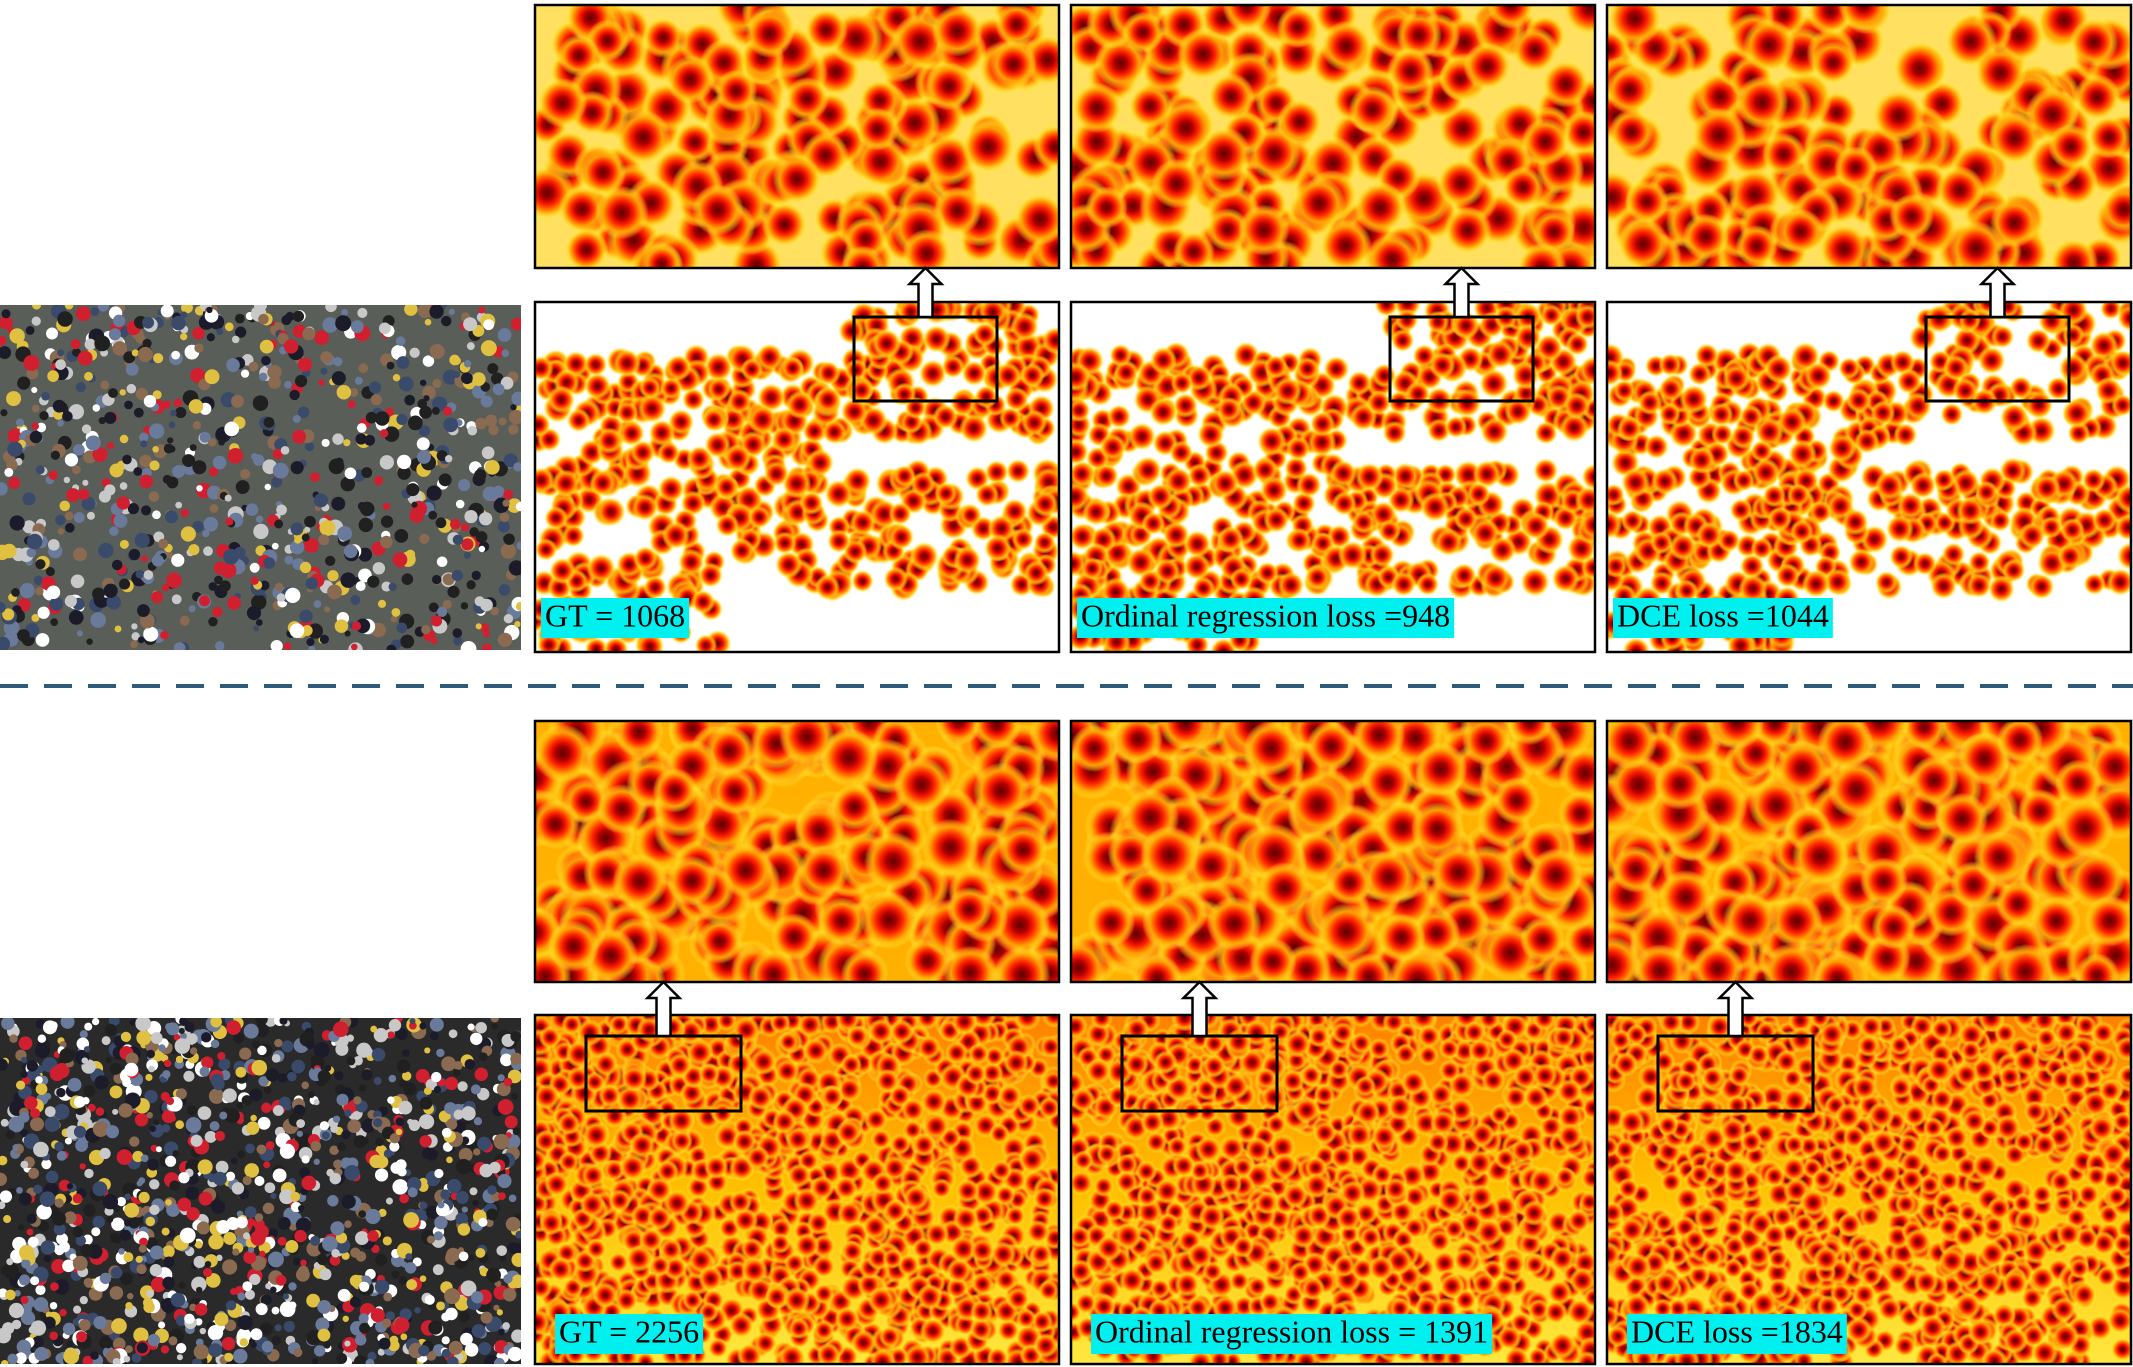 The width and height of the screenshot is (2133, 1367). Describe the element at coordinates (1333, 136) in the screenshot. I see `density-map` at that location.